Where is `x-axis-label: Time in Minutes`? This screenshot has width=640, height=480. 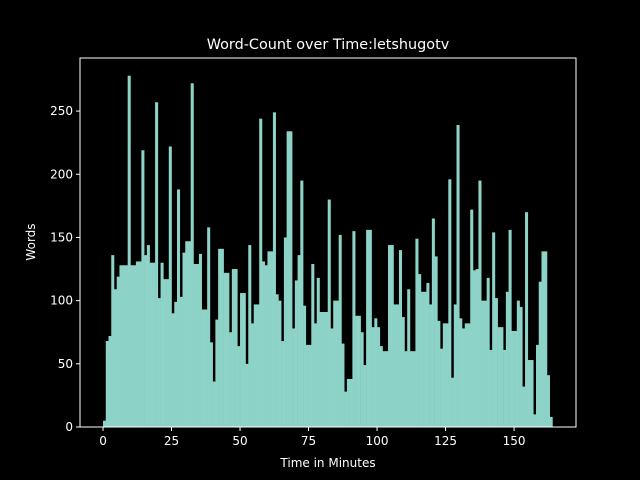
x-axis-label: Time in Minutes is located at coordinates (327, 463).